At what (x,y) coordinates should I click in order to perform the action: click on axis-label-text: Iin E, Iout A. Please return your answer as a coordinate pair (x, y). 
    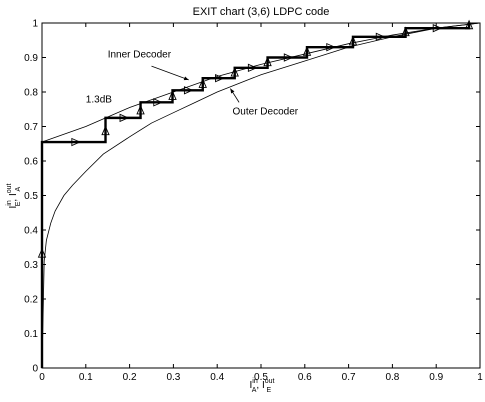
    Looking at the image, I should click on (14, 195).